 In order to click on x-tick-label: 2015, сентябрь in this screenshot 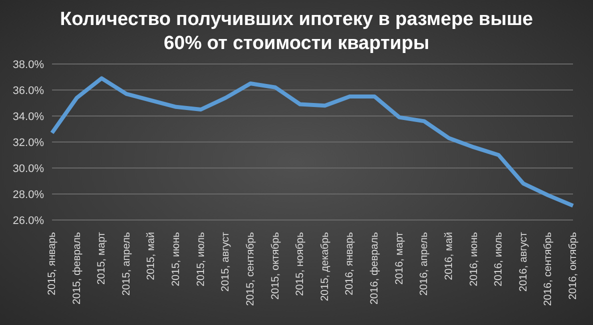, I will do `click(250, 268)`.